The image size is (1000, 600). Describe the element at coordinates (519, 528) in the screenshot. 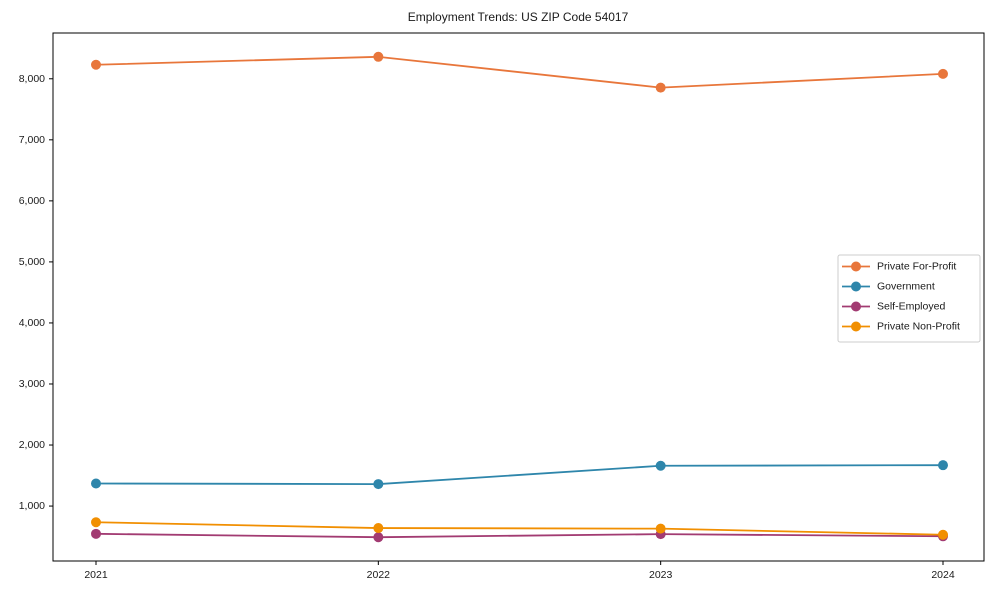

I see `series-line-private-non-profit` at that location.